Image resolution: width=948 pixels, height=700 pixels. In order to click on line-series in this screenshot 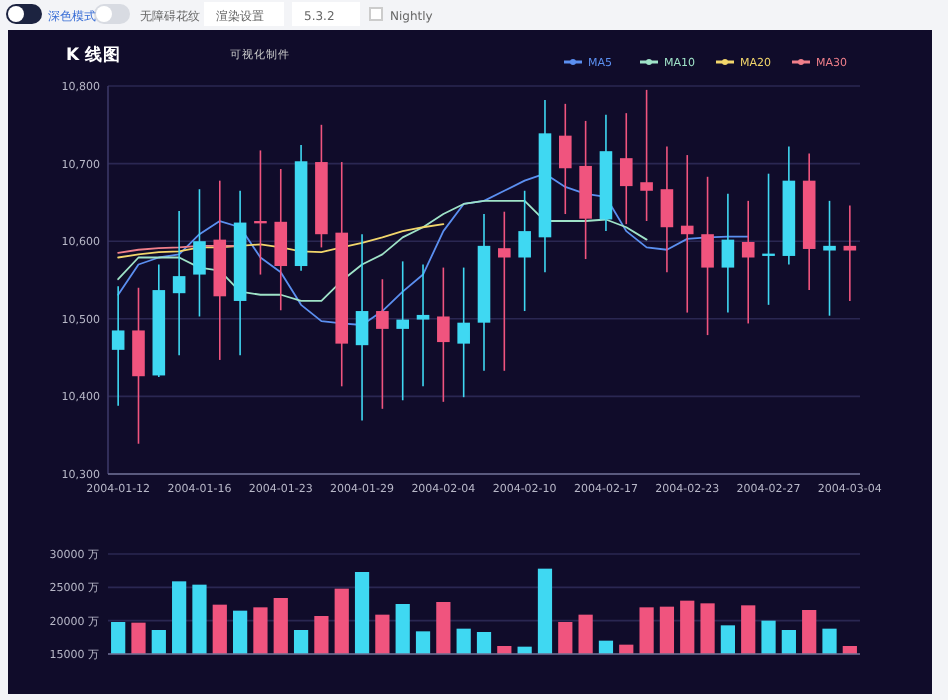, I will do `click(382, 250)`.